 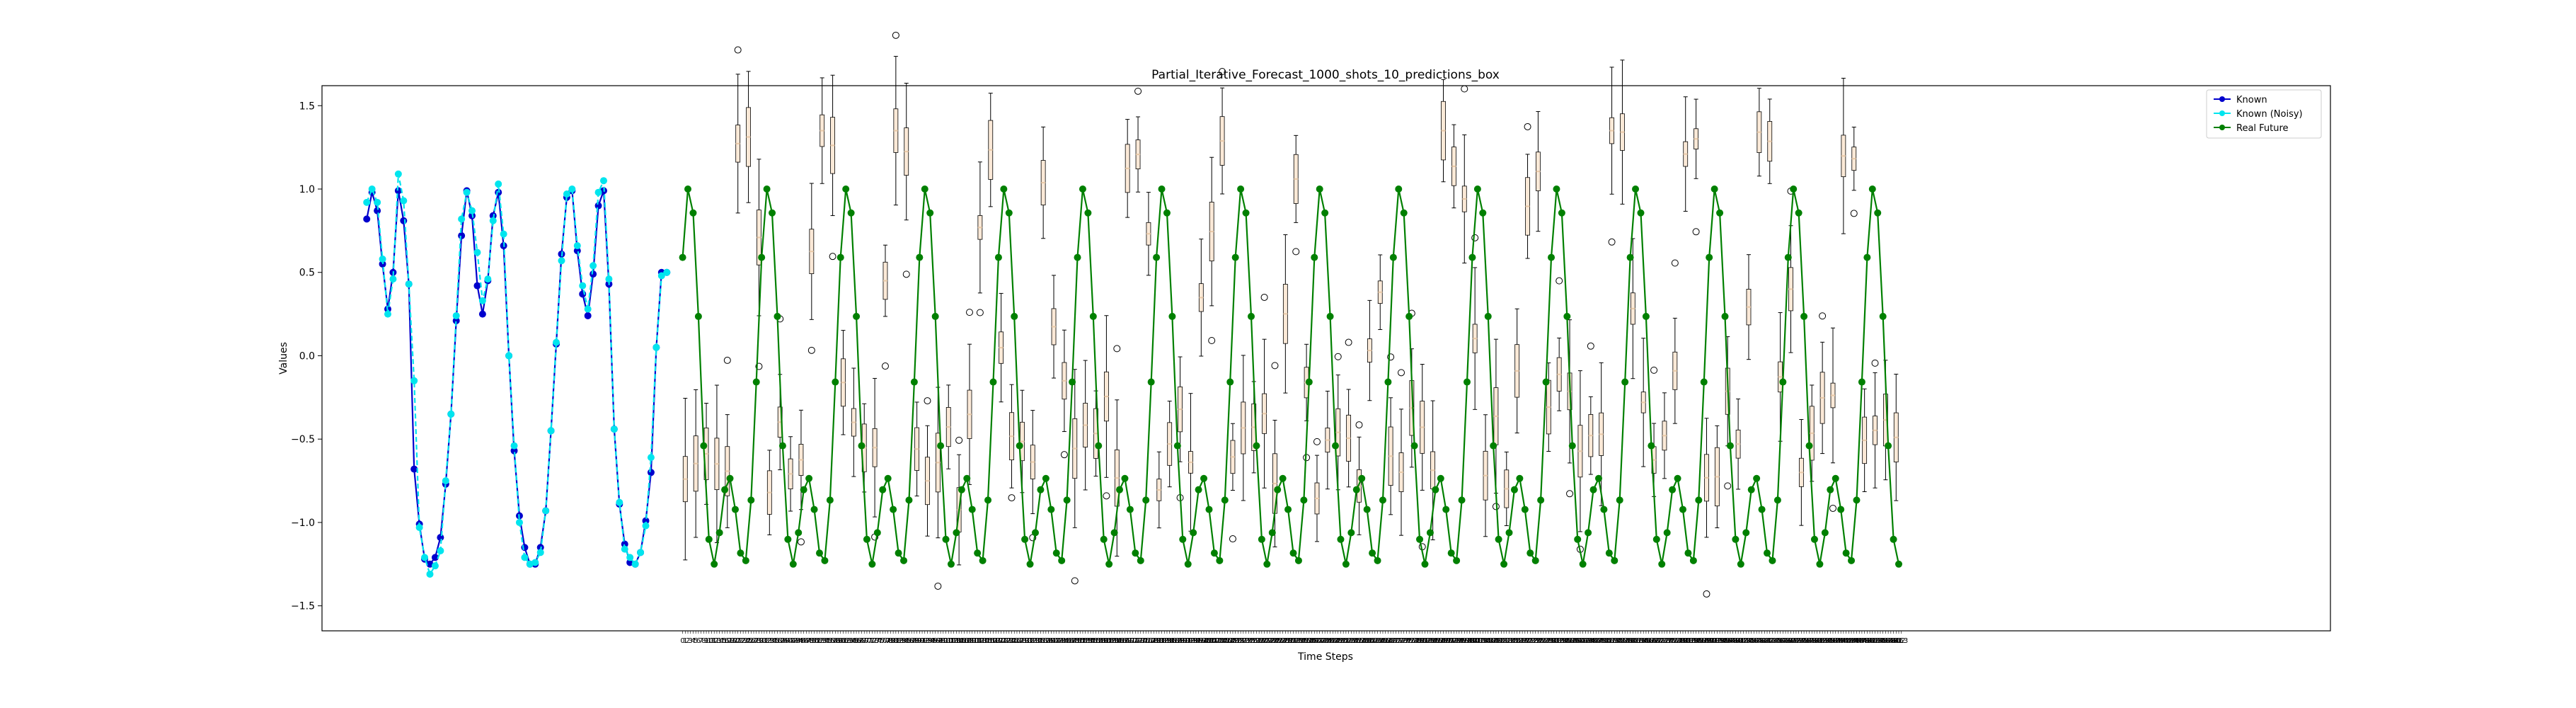 What do you see at coordinates (1670, 641) in the screenshot?
I see `x-tick-label: 375` at bounding box center [1670, 641].